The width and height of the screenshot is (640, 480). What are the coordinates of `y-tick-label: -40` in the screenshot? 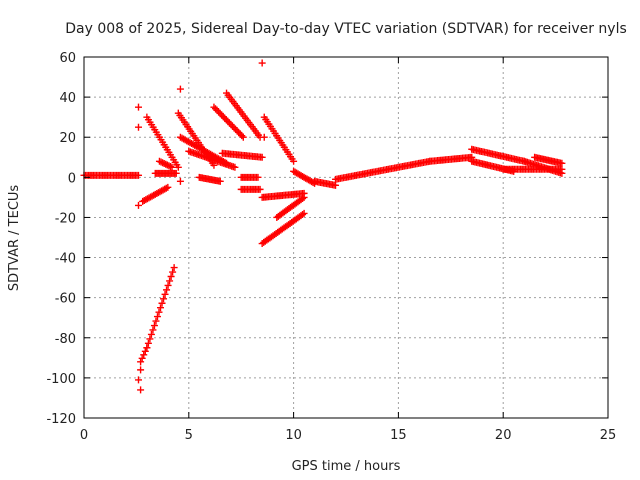 It's located at (65, 259).